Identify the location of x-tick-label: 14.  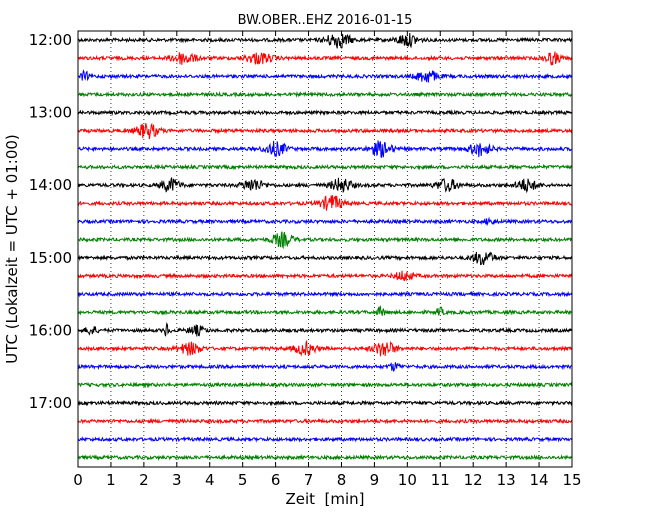
(539, 480).